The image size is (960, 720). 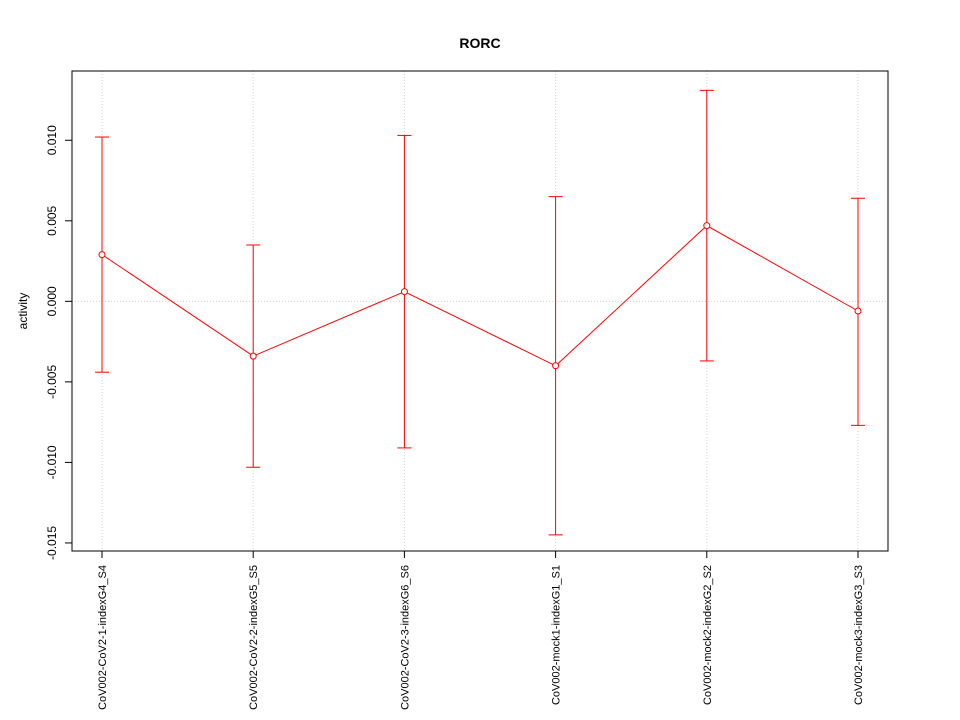 I want to click on y-tick-label: -0.015, so click(x=52, y=543).